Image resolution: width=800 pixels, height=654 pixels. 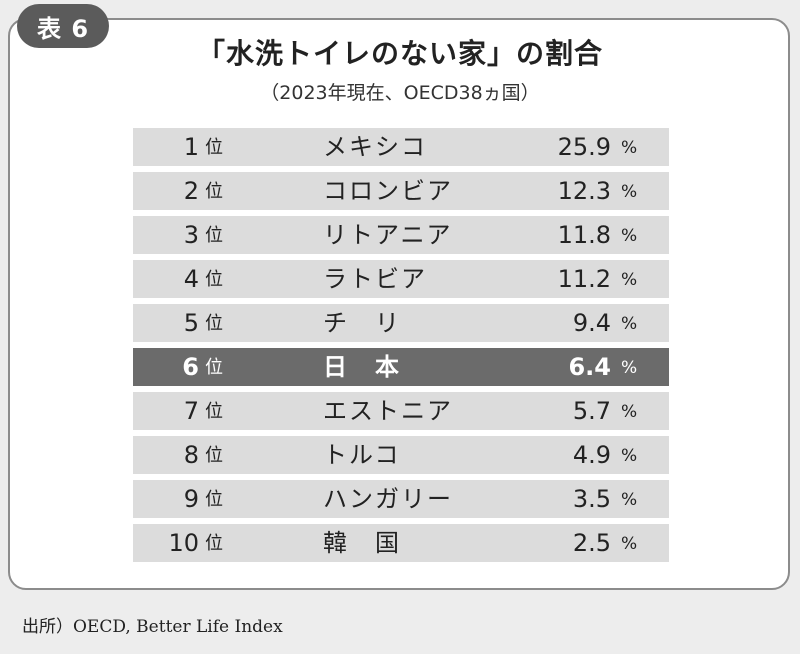 What do you see at coordinates (399, 53) in the screenshot?
I see `chart-title: 「水洗トイレのない家」の割合` at bounding box center [399, 53].